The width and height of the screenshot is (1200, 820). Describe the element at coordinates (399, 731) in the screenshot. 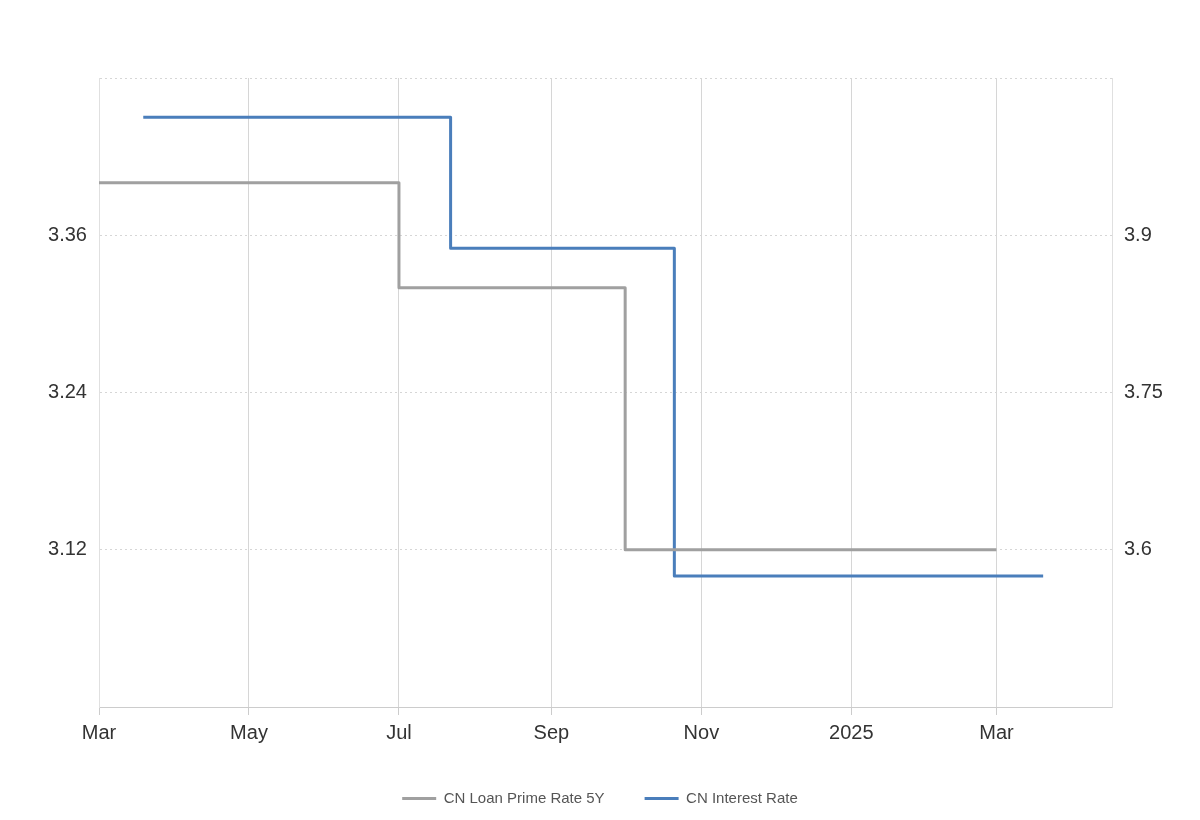

I see `x-tick-label: Jul` at that location.